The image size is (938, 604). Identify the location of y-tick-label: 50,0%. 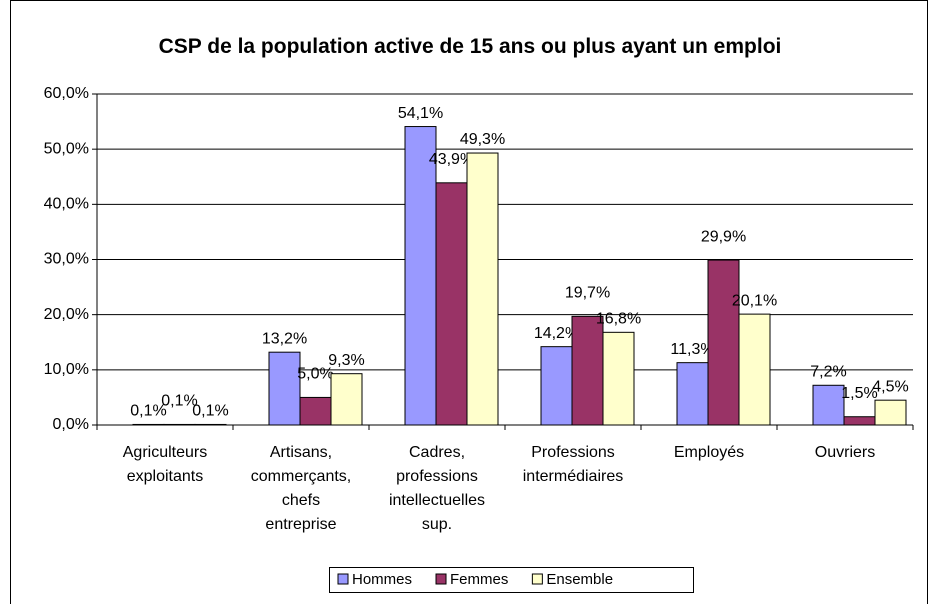
(66, 148).